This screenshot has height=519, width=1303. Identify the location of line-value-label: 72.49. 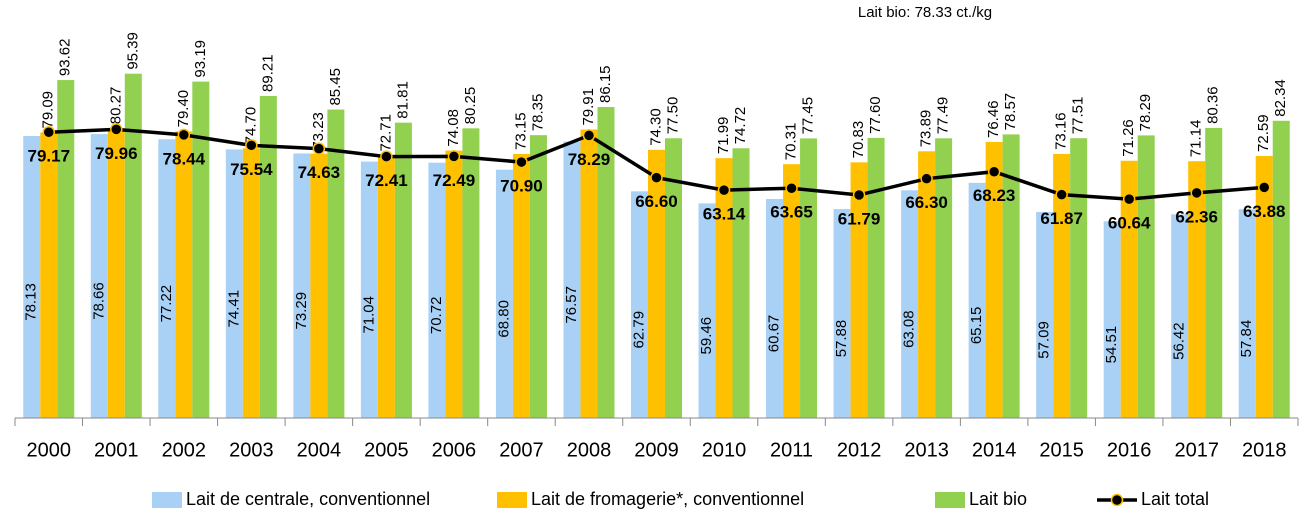
(454, 180).